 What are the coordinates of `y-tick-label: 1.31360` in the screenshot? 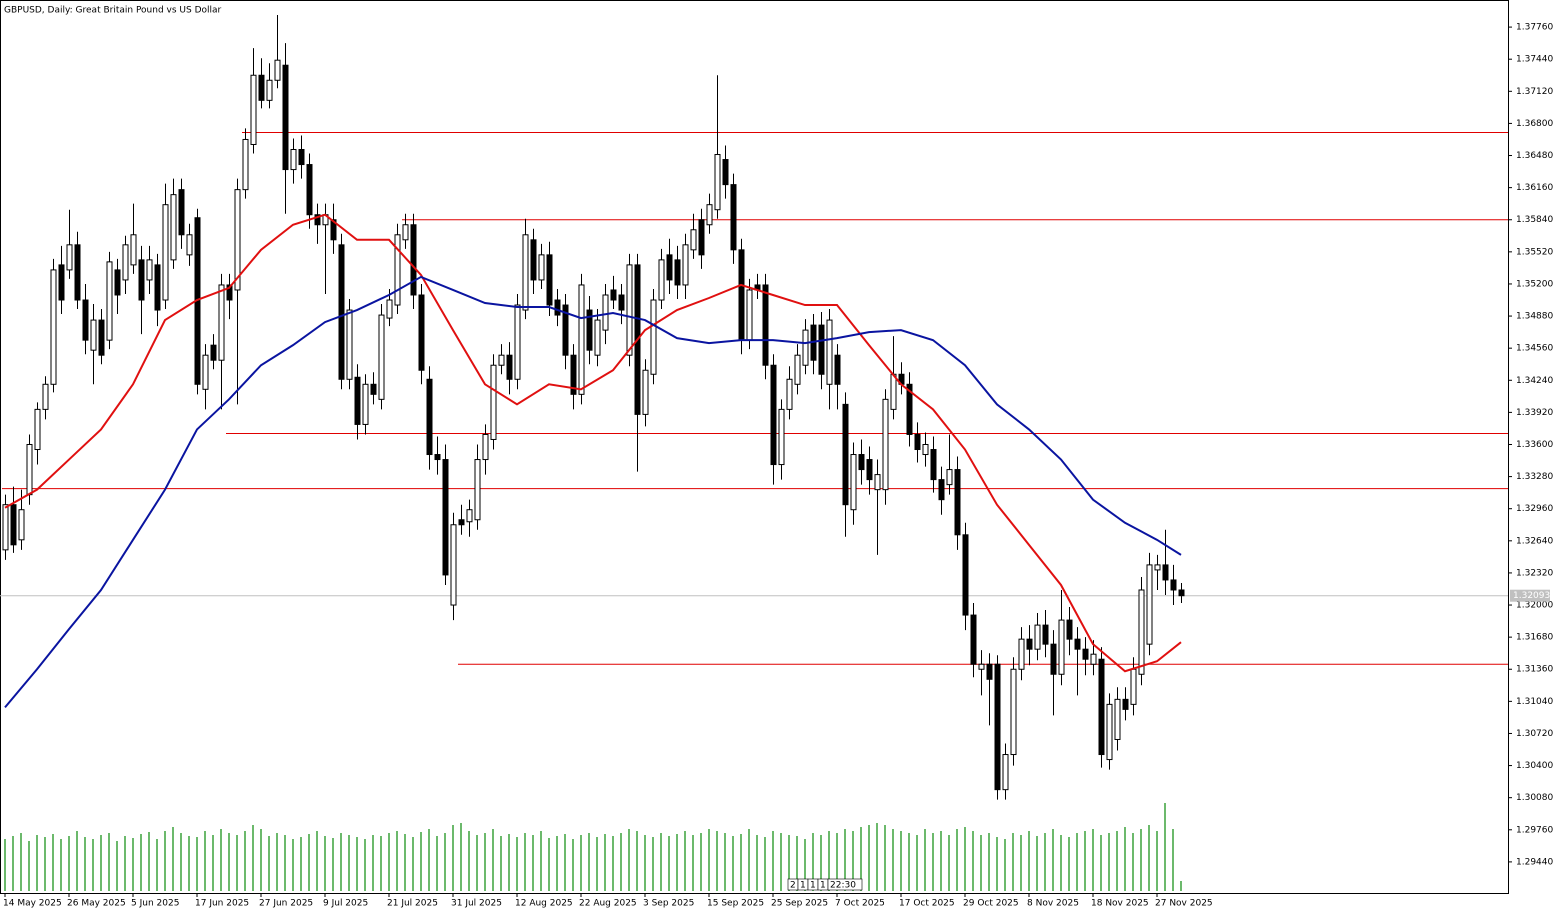 It's located at (1534, 670).